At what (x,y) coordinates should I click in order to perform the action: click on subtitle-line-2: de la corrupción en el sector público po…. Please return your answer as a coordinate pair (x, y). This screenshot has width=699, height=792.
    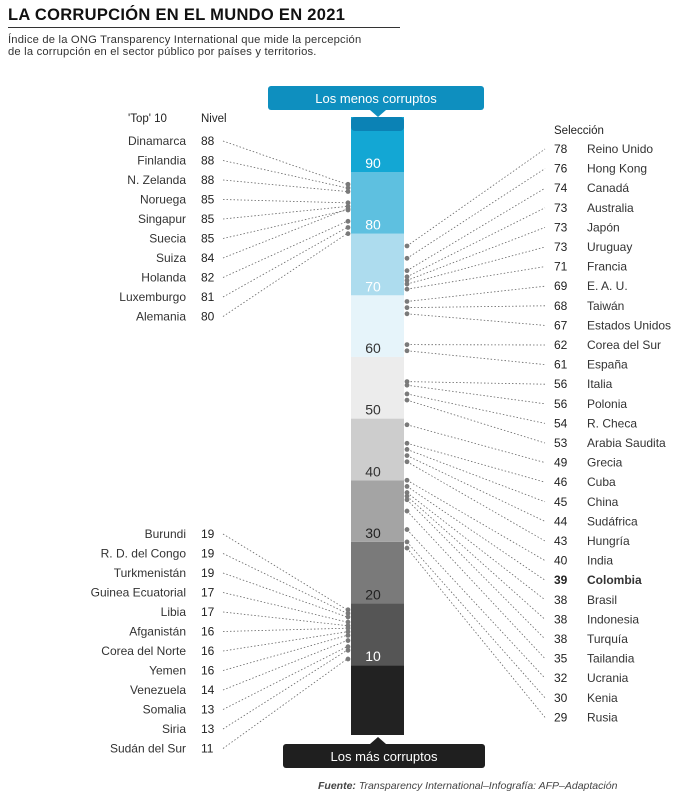
    Looking at the image, I should click on (162, 52).